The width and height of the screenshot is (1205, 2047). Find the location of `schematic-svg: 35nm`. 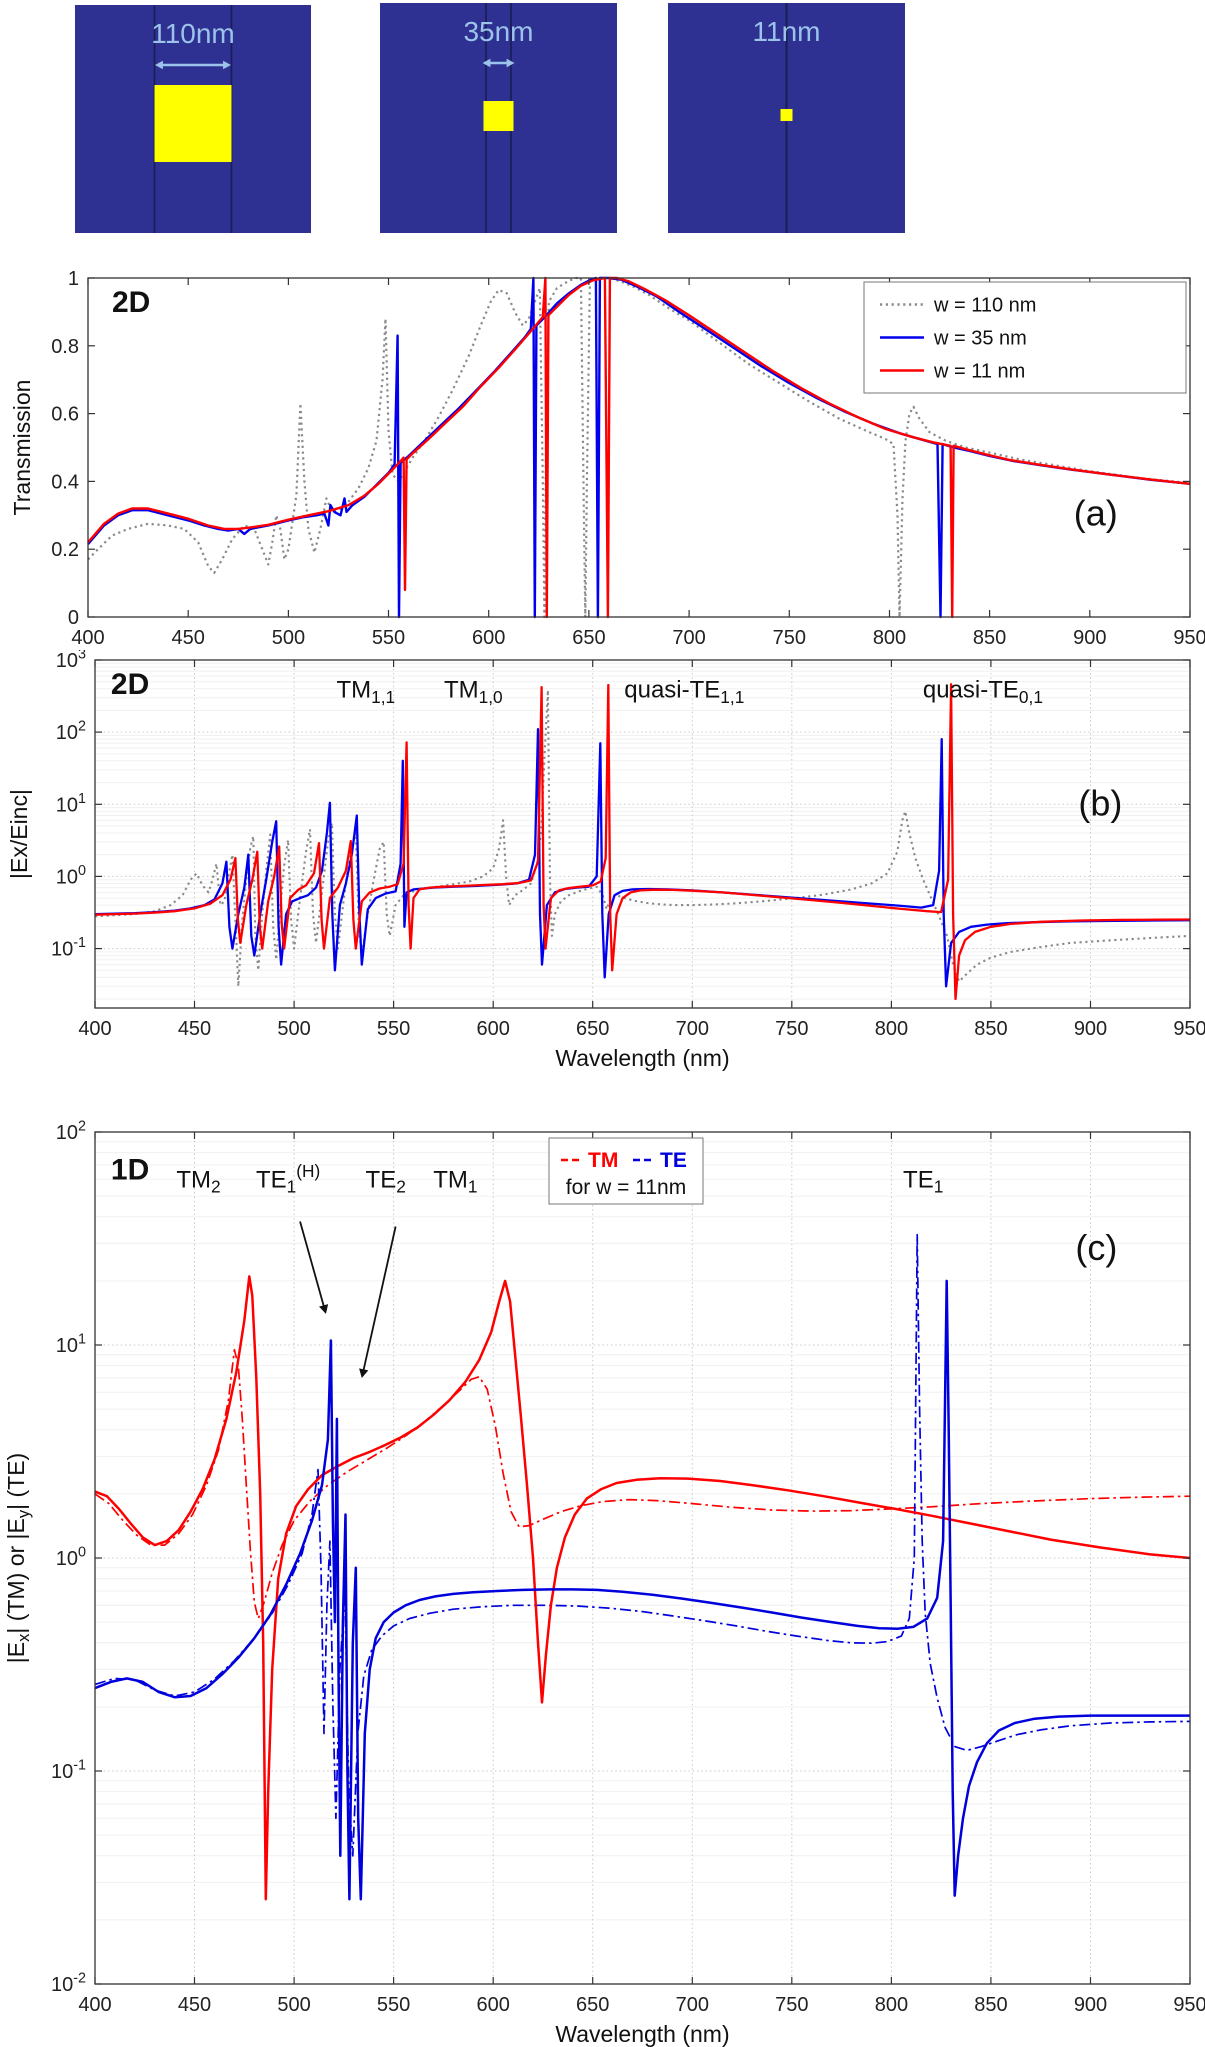

schematic-svg: 35nm is located at coordinates (498, 118).